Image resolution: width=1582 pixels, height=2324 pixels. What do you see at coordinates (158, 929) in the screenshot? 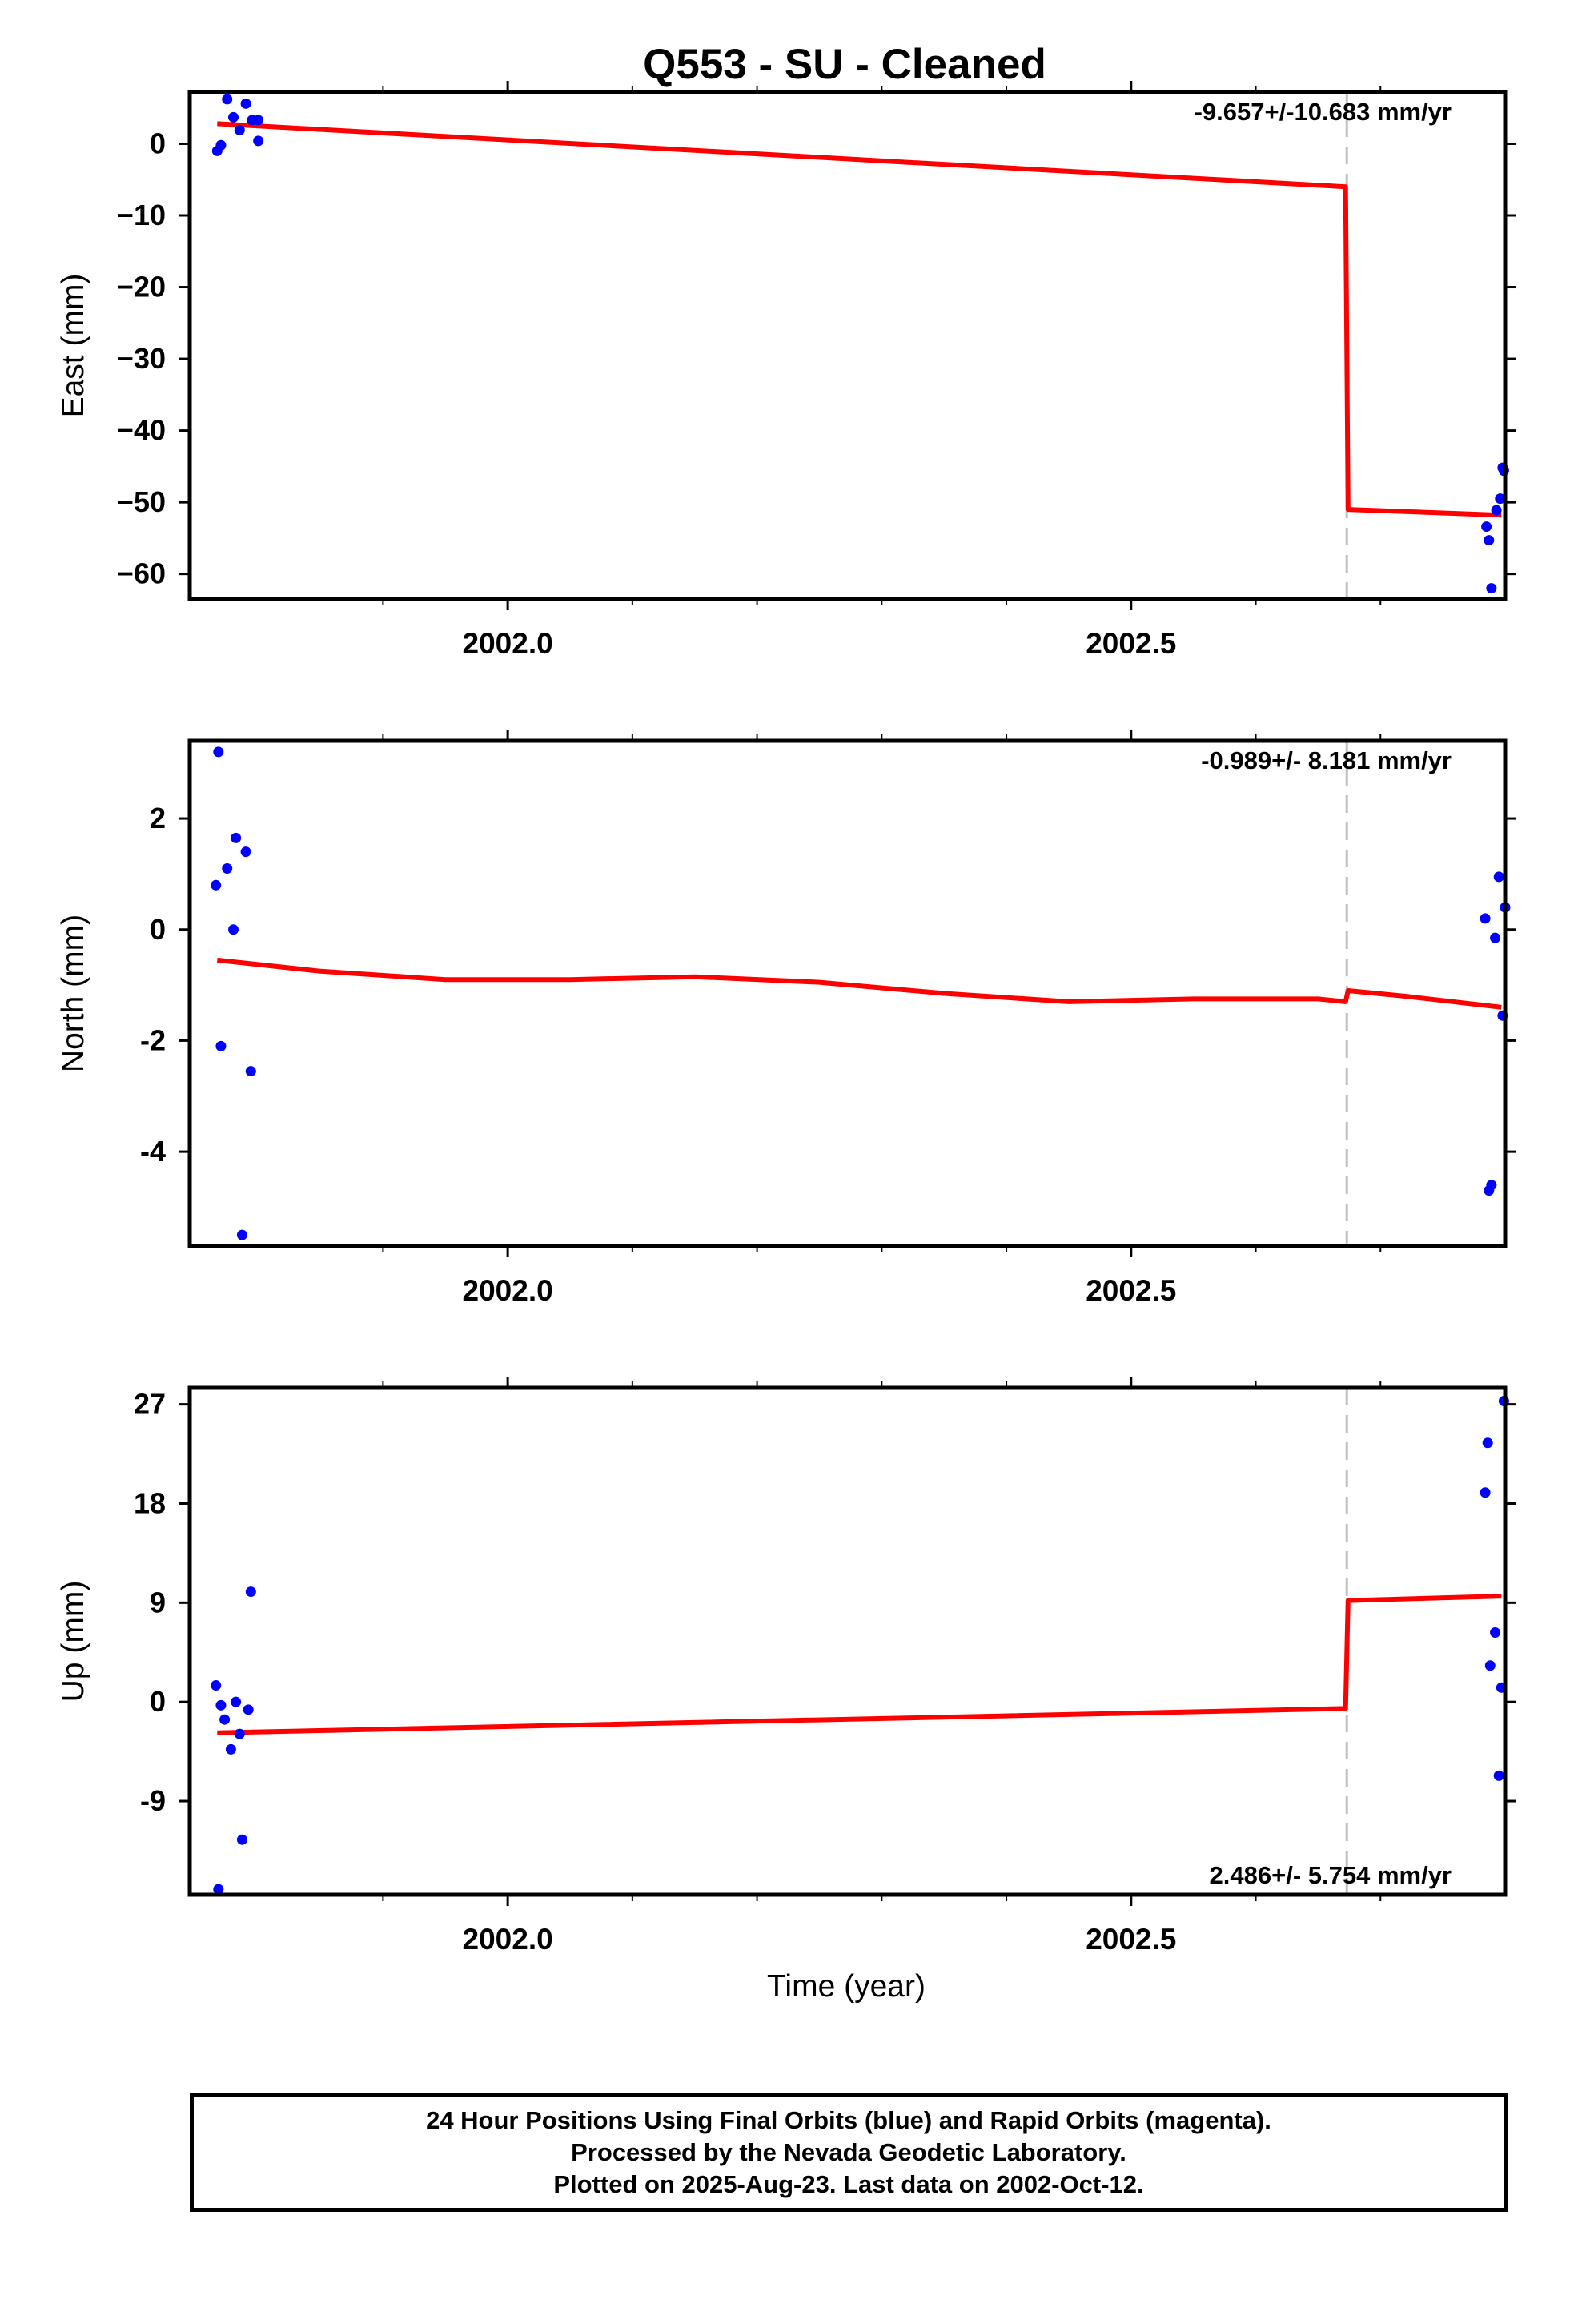
I see `north-y-tick-label: 0` at bounding box center [158, 929].